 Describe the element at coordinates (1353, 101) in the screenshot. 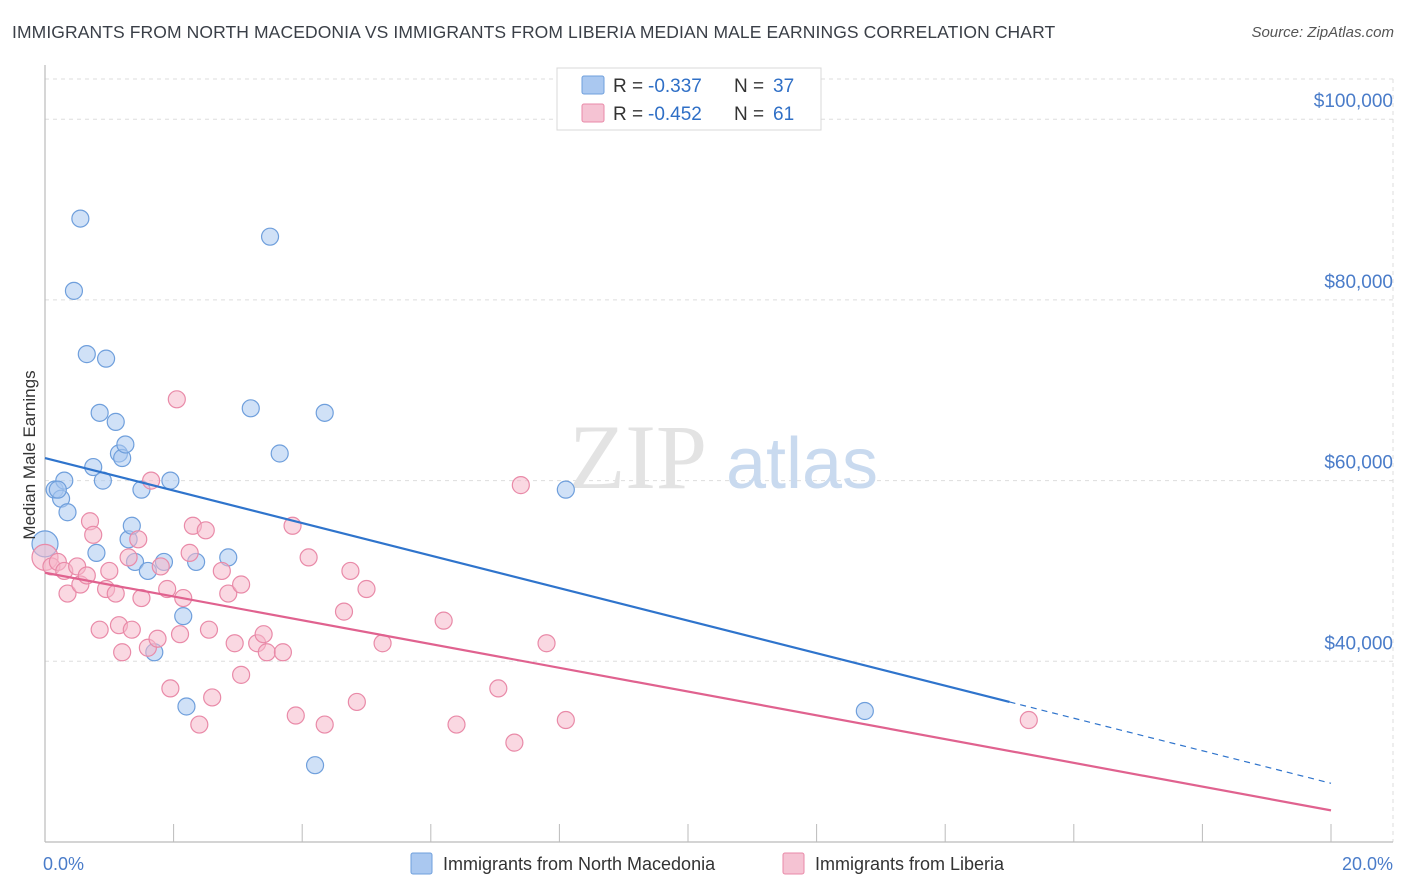

I see `y-tick-label: $100,000` at that location.